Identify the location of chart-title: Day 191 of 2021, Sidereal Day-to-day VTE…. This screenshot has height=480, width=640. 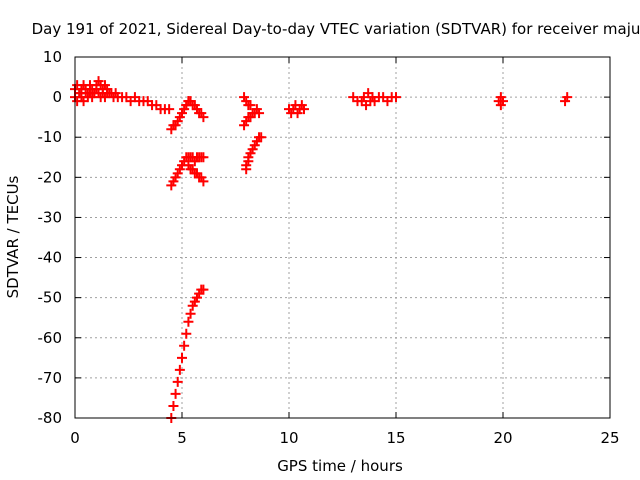
(336, 29).